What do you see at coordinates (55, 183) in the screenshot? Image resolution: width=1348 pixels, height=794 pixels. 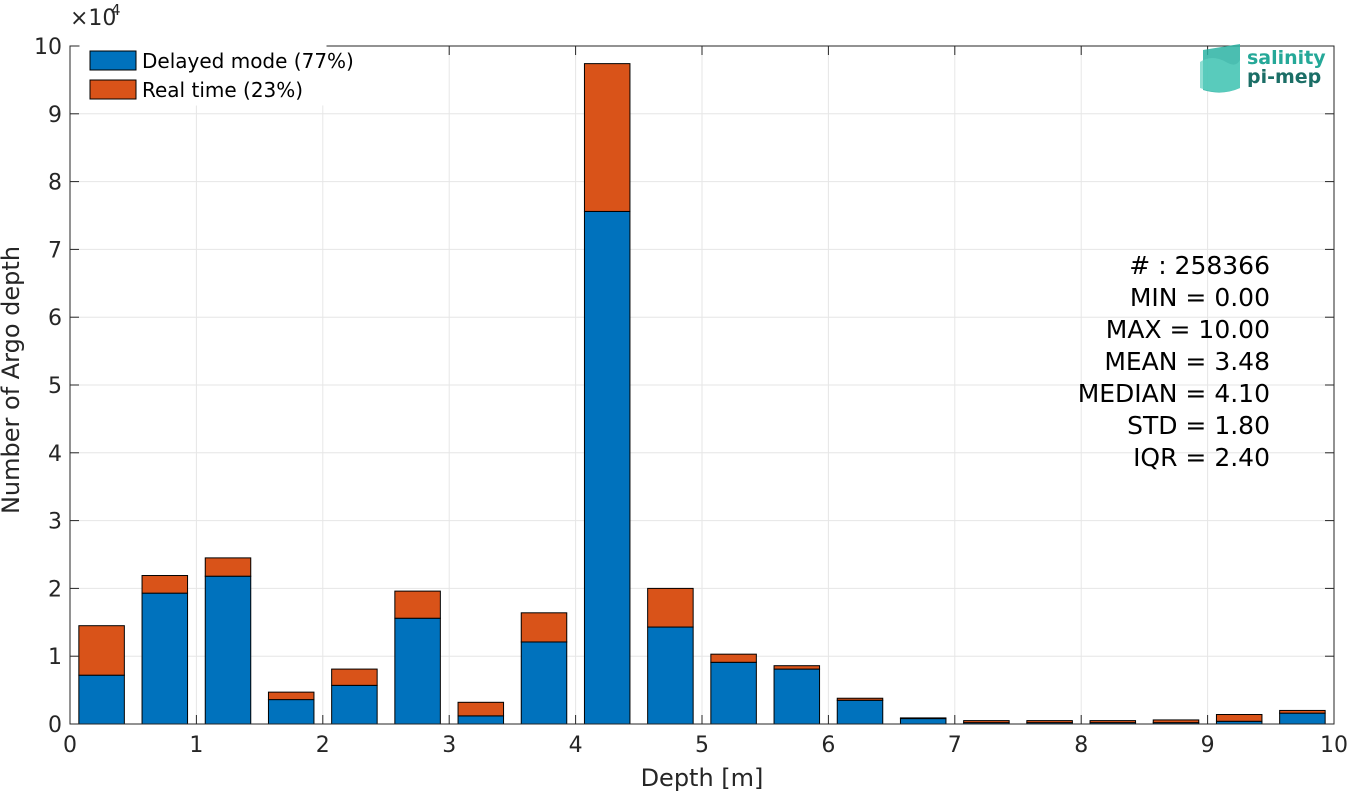 I see `y-tick-label: 8` at bounding box center [55, 183].